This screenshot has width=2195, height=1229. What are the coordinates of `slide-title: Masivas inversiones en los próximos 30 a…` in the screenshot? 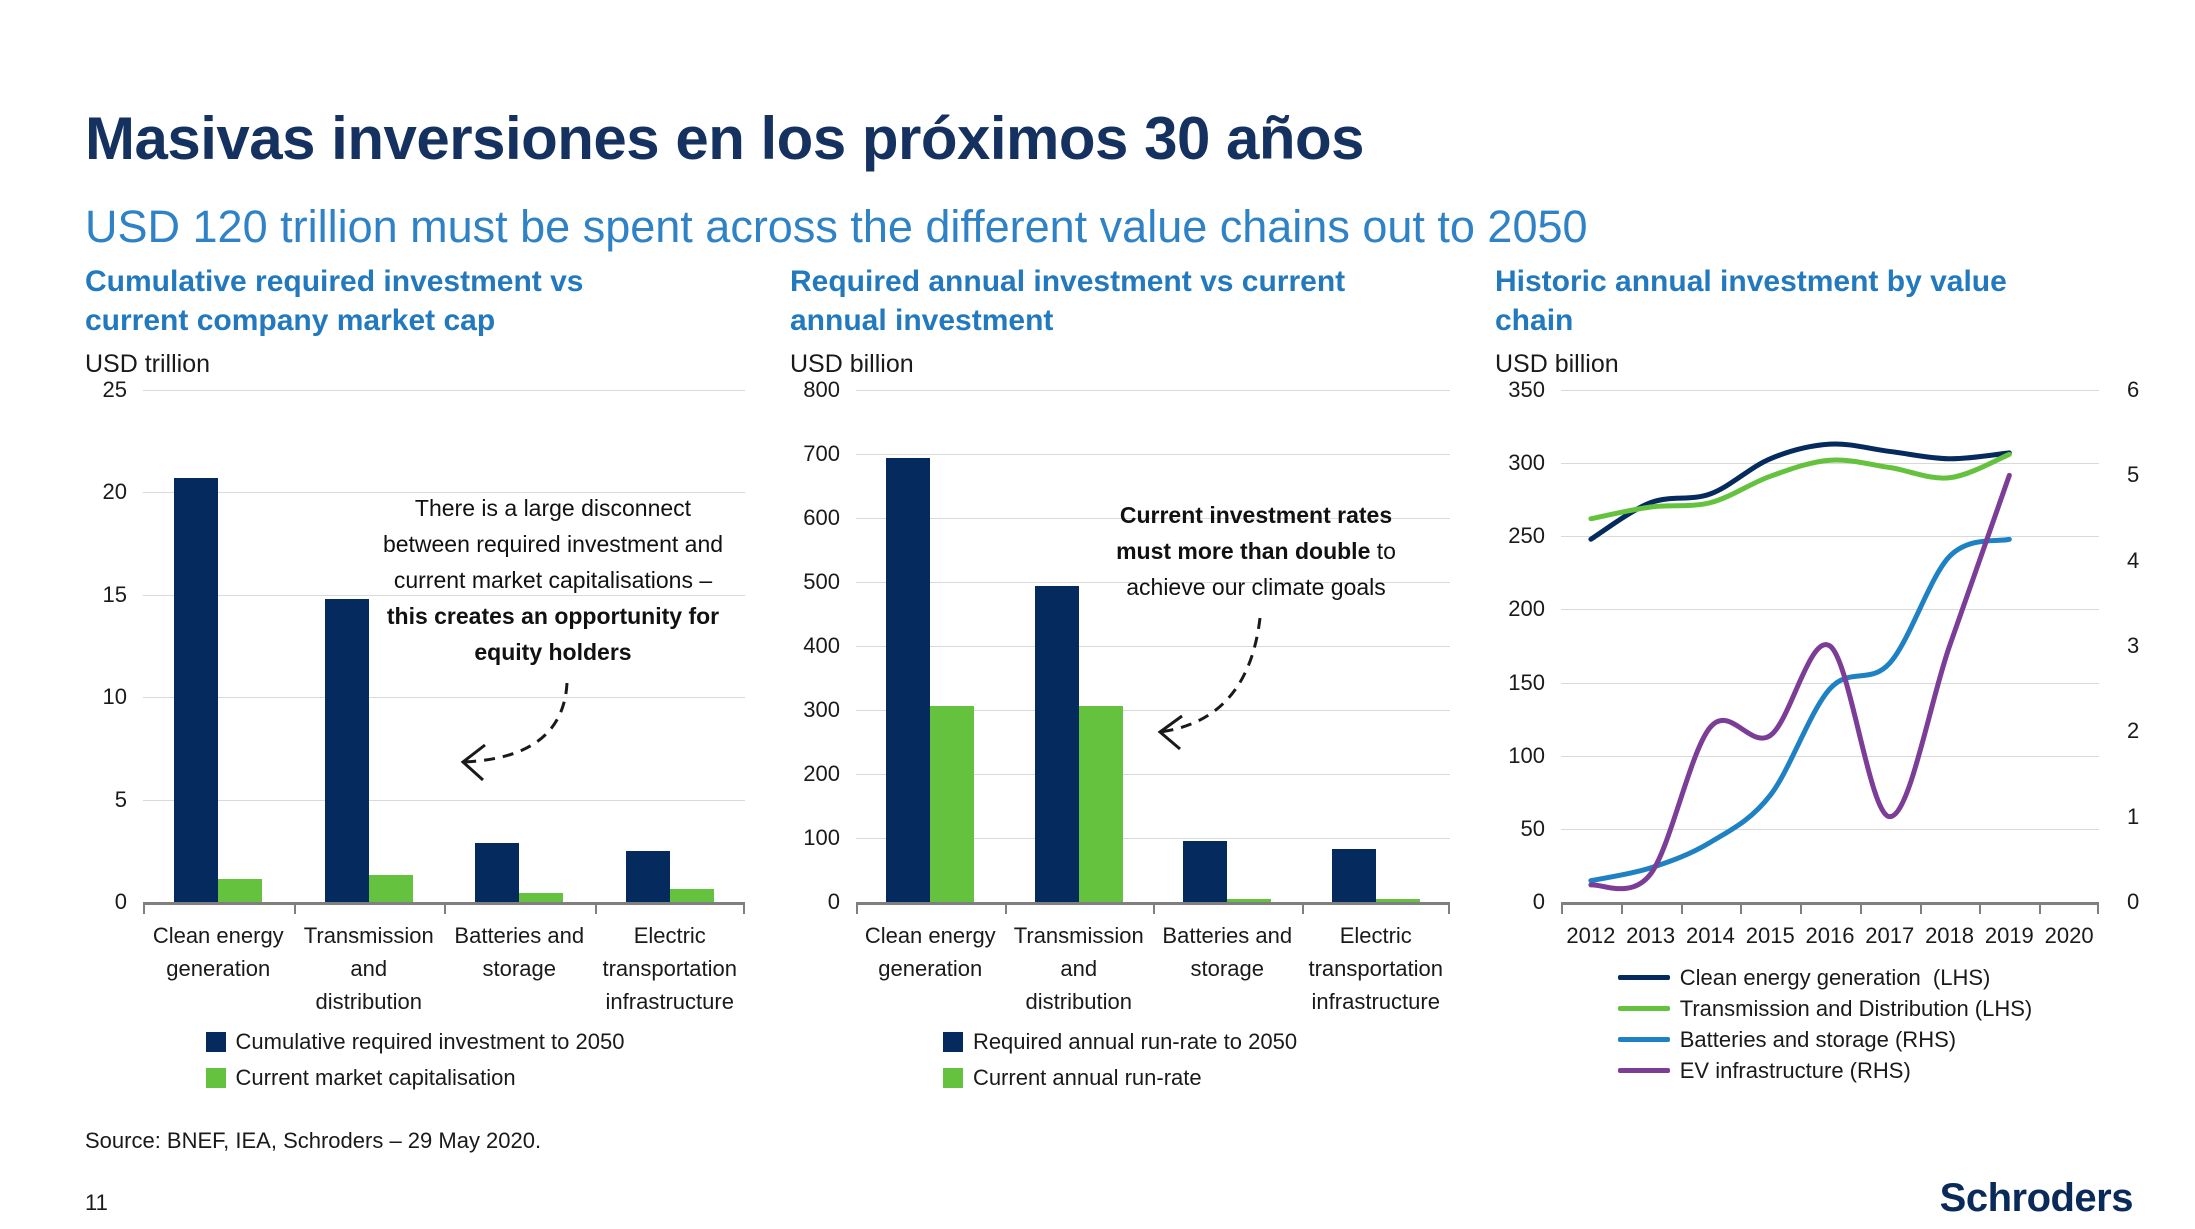 It's located at (725, 139).